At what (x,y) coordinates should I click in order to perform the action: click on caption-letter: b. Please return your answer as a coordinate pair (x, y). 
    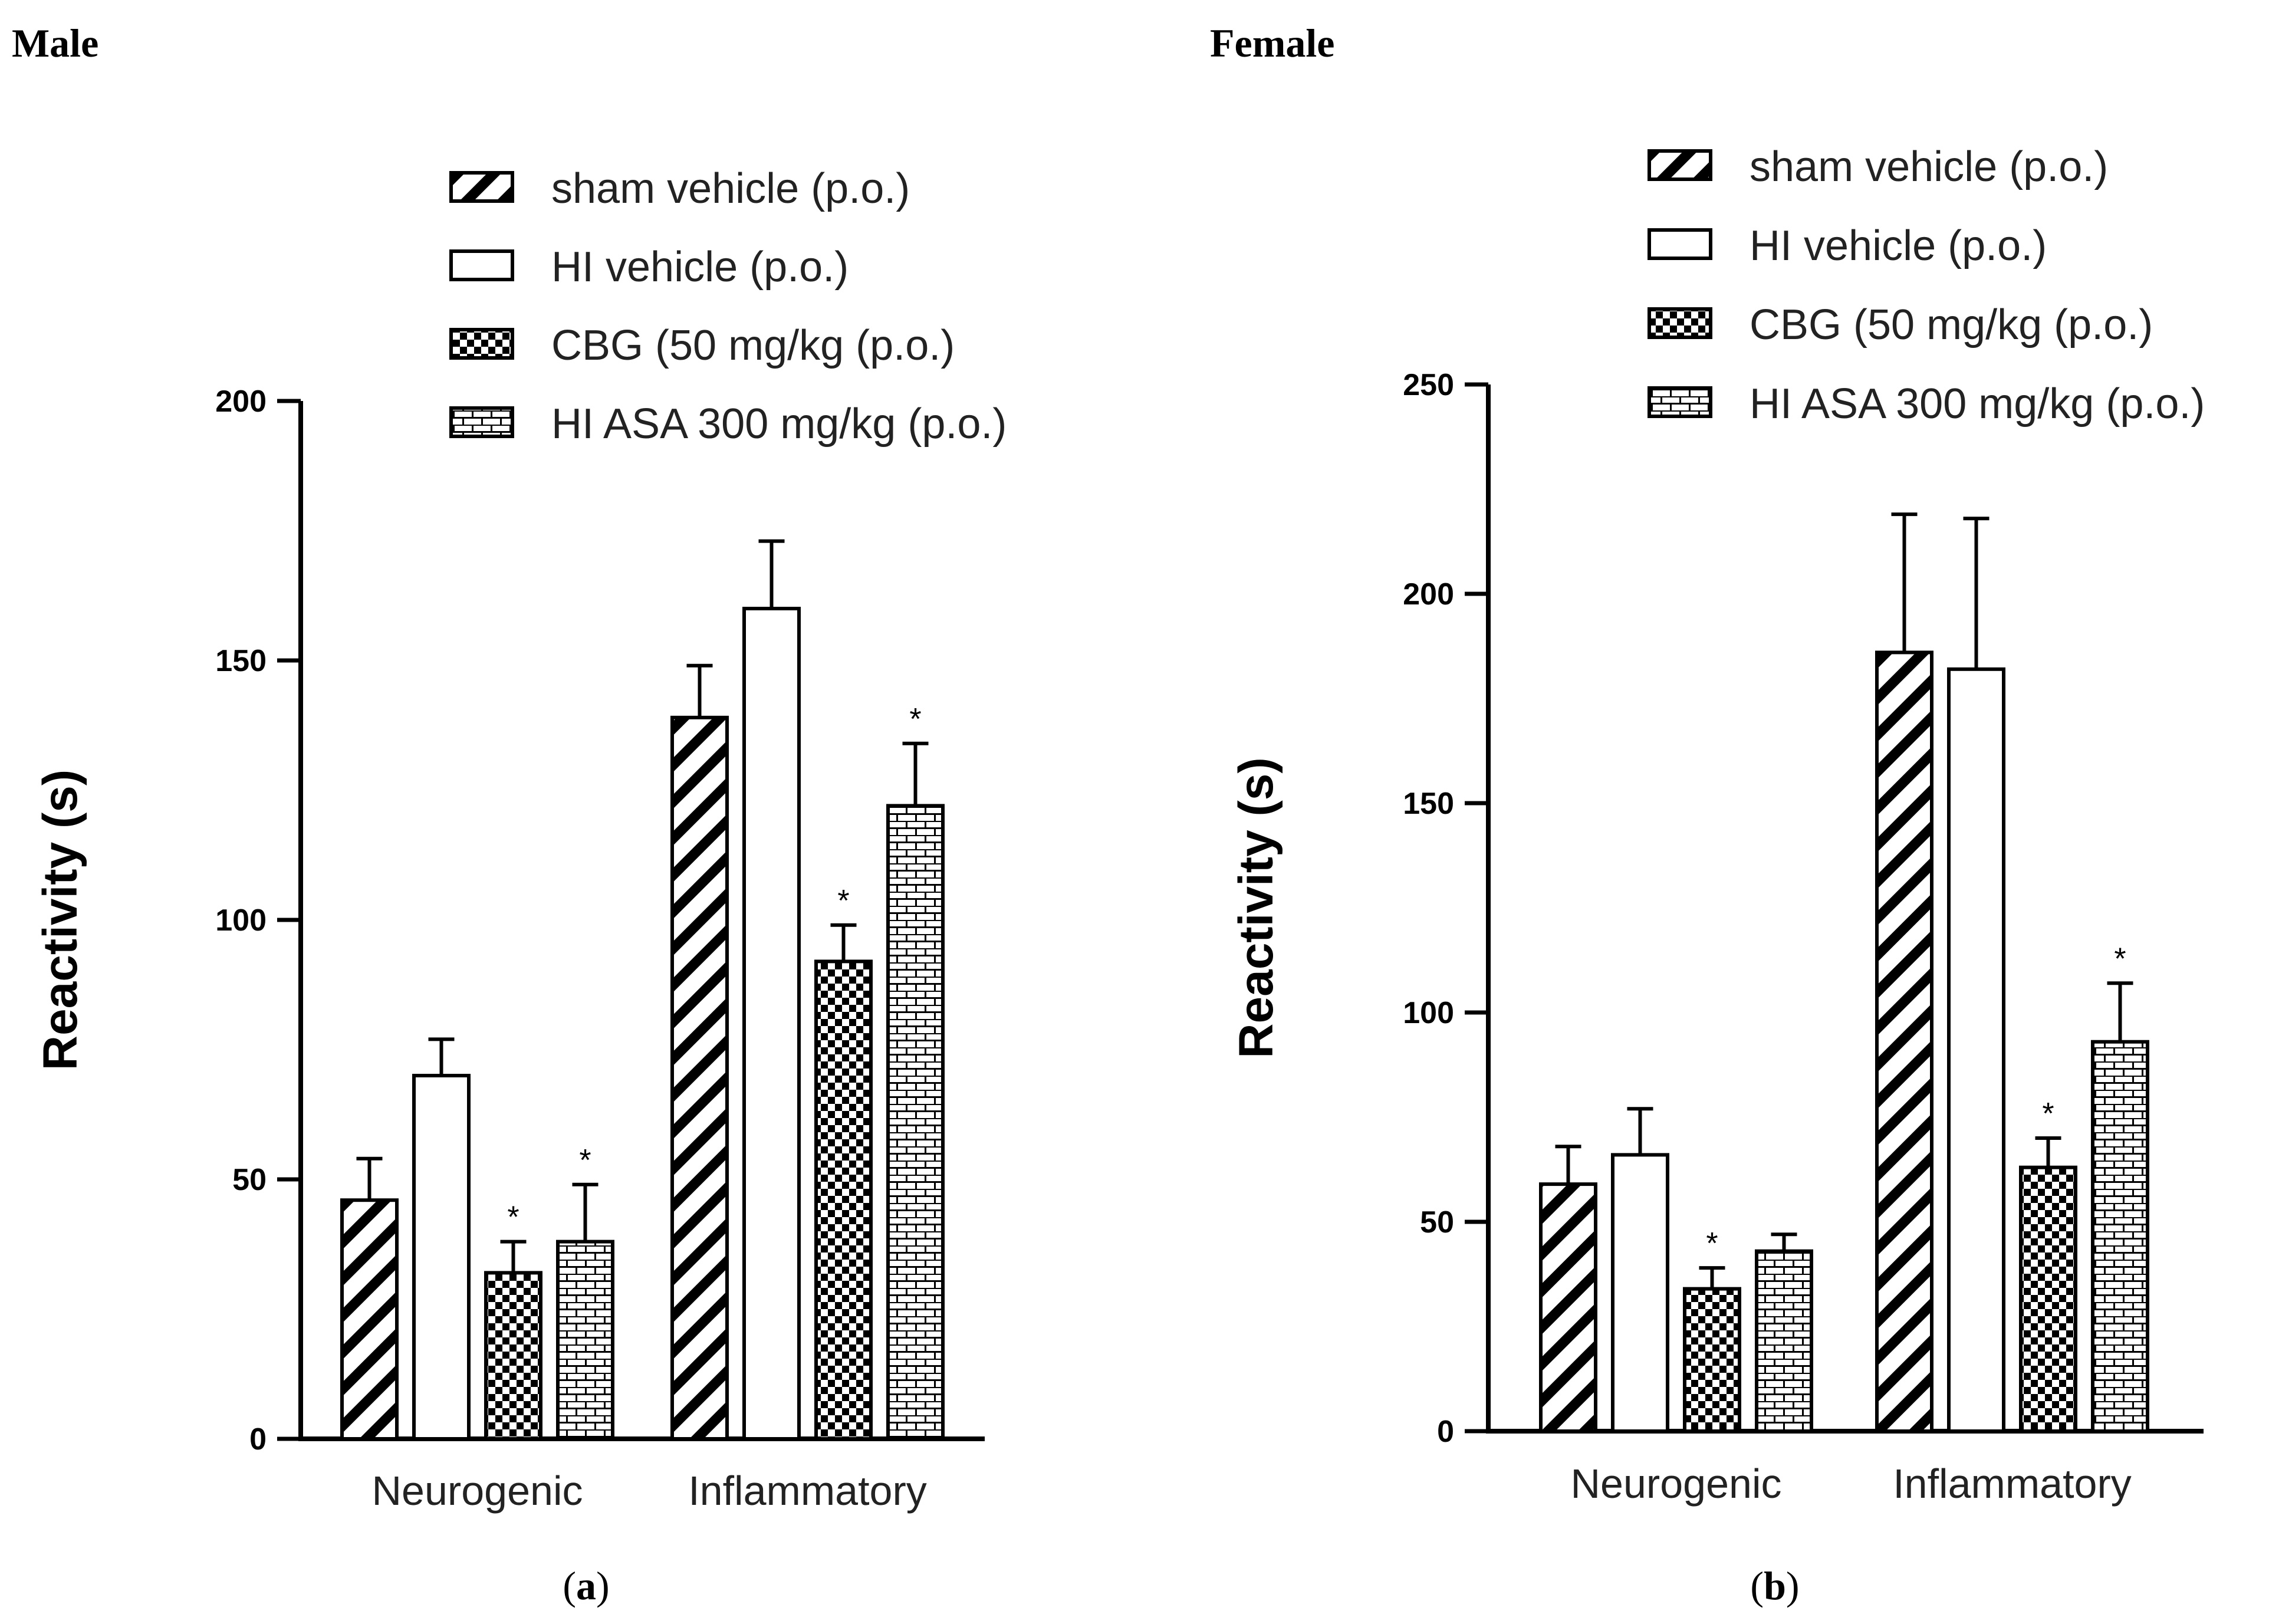
    Looking at the image, I should click on (1775, 1585).